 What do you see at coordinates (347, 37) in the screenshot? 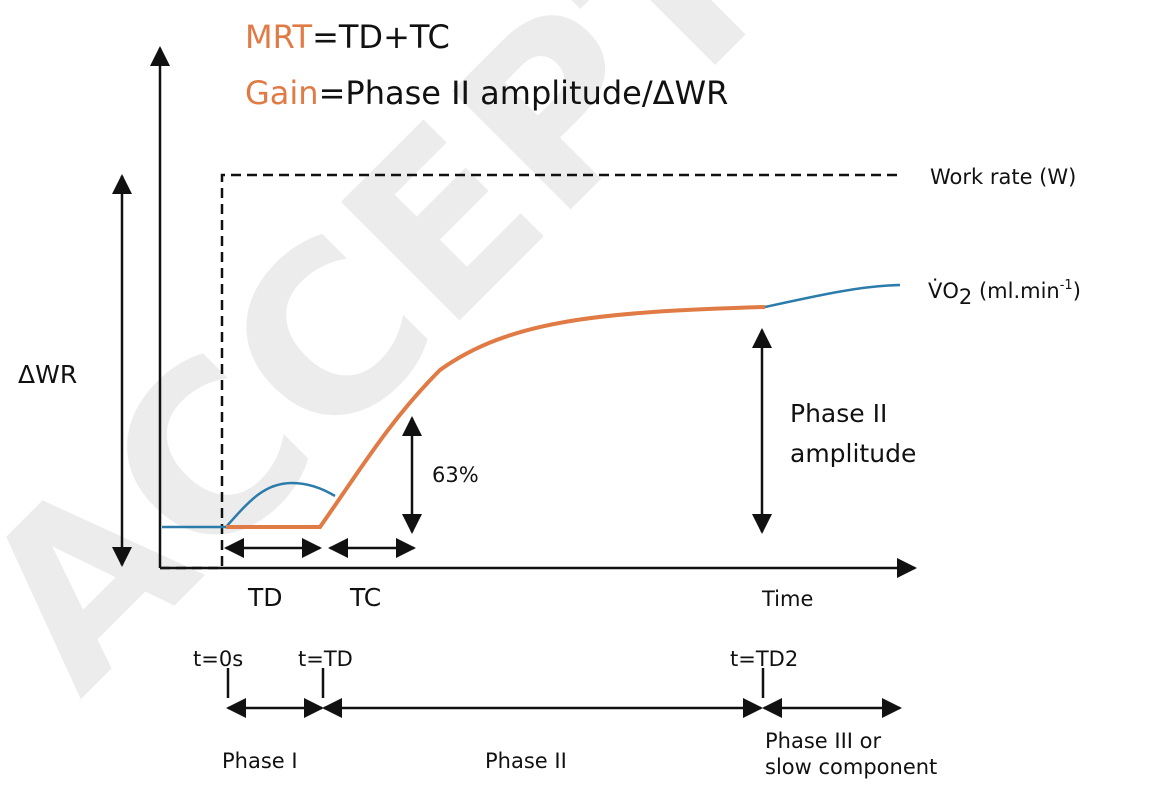
I see `formula: MRT=TD+TC` at bounding box center [347, 37].